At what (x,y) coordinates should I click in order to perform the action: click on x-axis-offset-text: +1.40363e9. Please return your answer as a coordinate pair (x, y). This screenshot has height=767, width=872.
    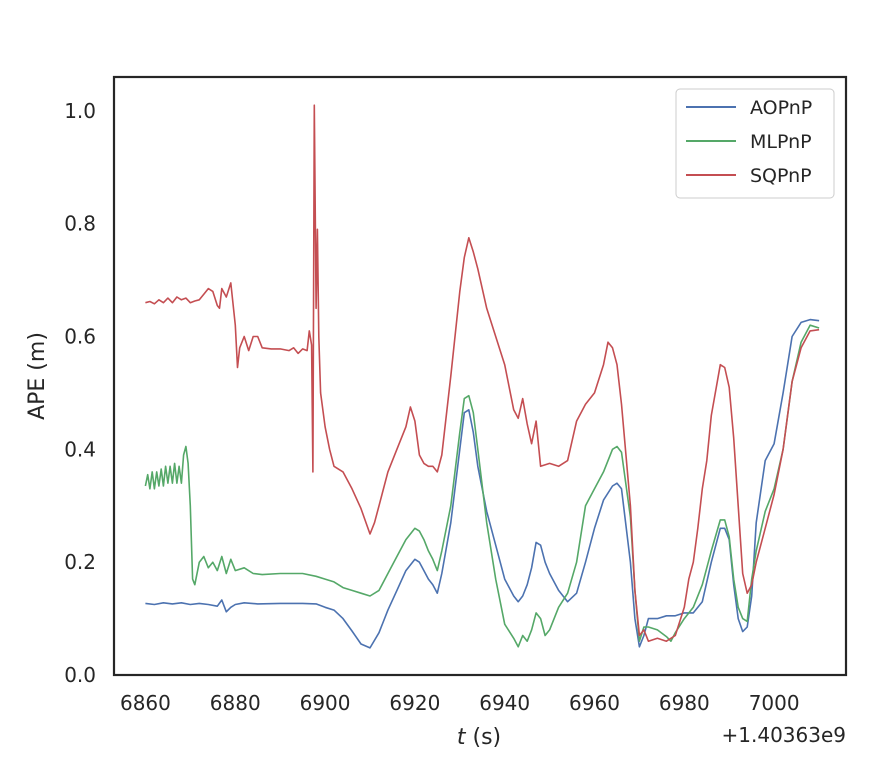
    Looking at the image, I should click on (784, 735).